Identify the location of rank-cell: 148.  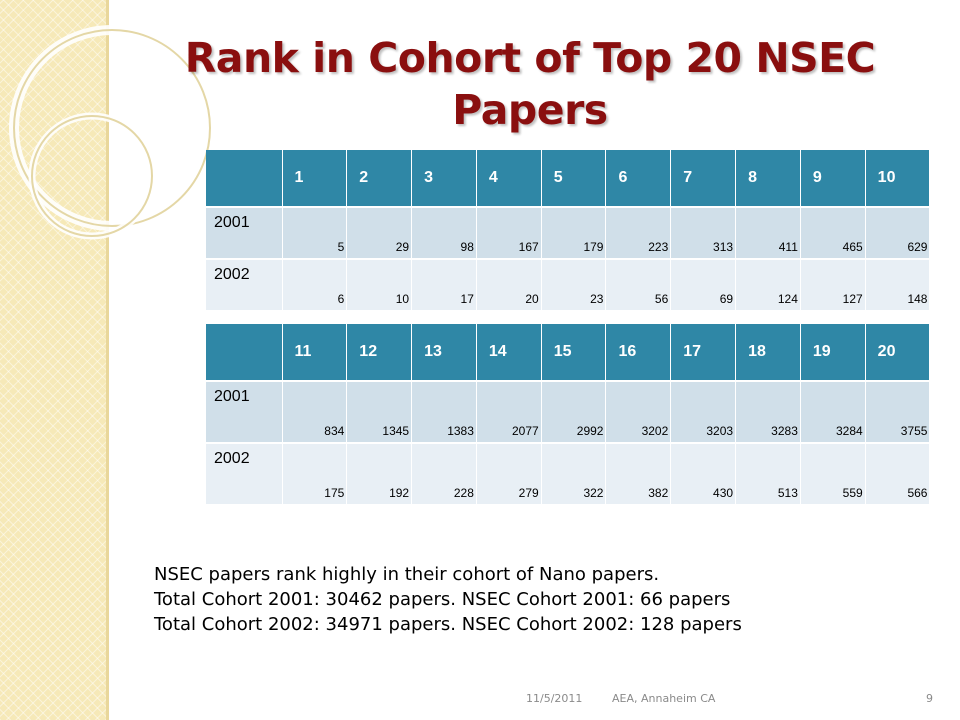
(898, 284).